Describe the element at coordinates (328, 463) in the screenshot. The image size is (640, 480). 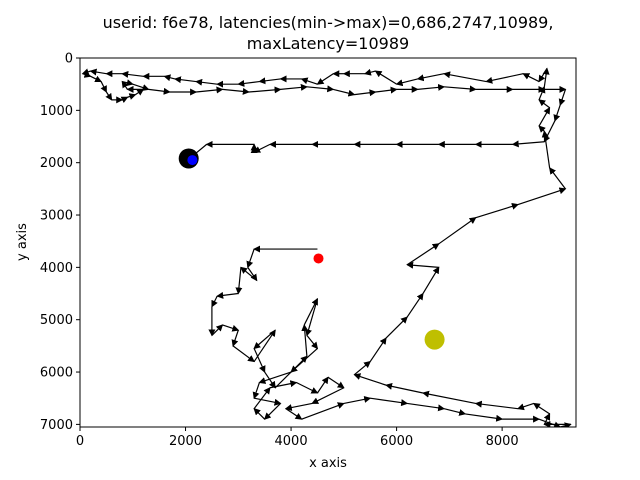
I see `x-axis-label: x axis` at that location.